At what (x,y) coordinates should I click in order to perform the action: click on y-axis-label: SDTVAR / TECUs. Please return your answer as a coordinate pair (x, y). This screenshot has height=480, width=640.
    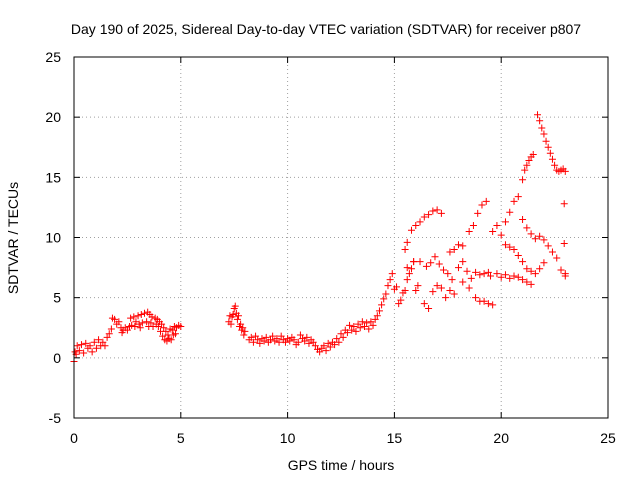
    Looking at the image, I should click on (13, 238).